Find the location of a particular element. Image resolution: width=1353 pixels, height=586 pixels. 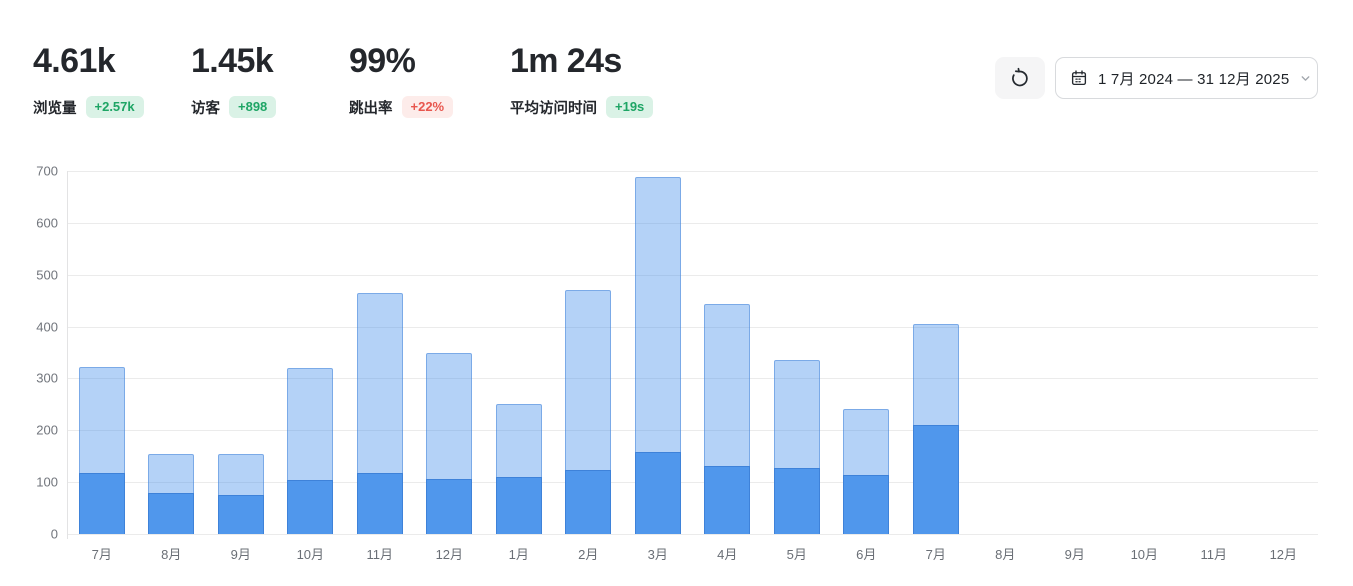

stat-pageviews: 4.61k 浏览量 +2.57k is located at coordinates (88, 80).